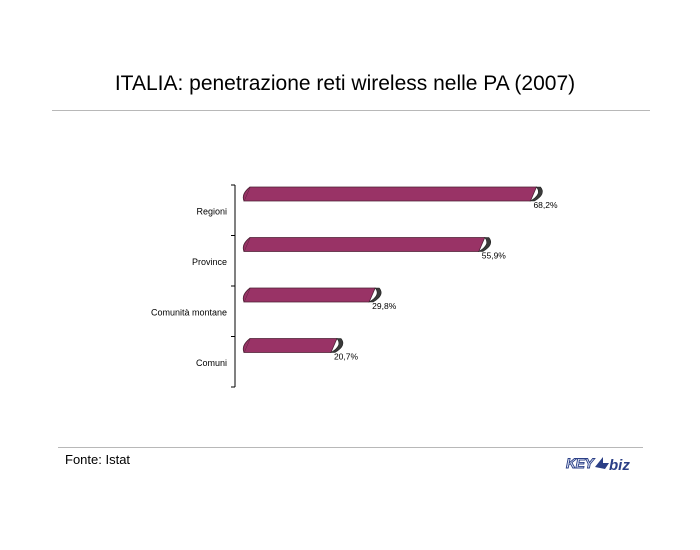 The image size is (700, 550). Describe the element at coordinates (384, 306) in the screenshot. I see `data-label: 29,8%` at that location.